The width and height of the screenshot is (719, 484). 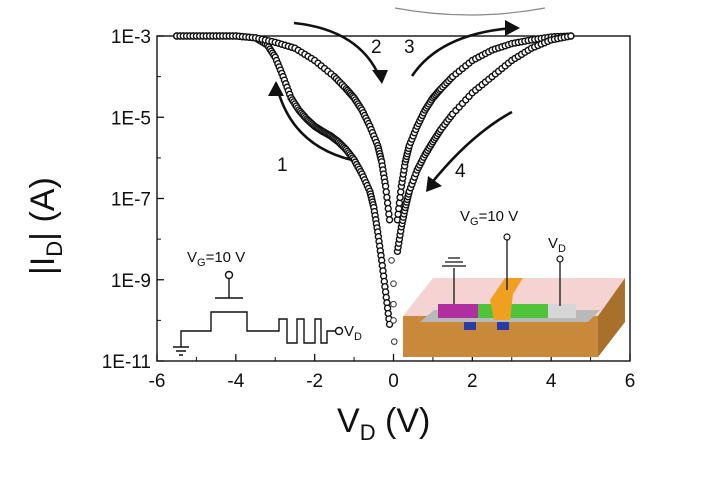 I want to click on x-tick-label: -2, so click(x=314, y=381).